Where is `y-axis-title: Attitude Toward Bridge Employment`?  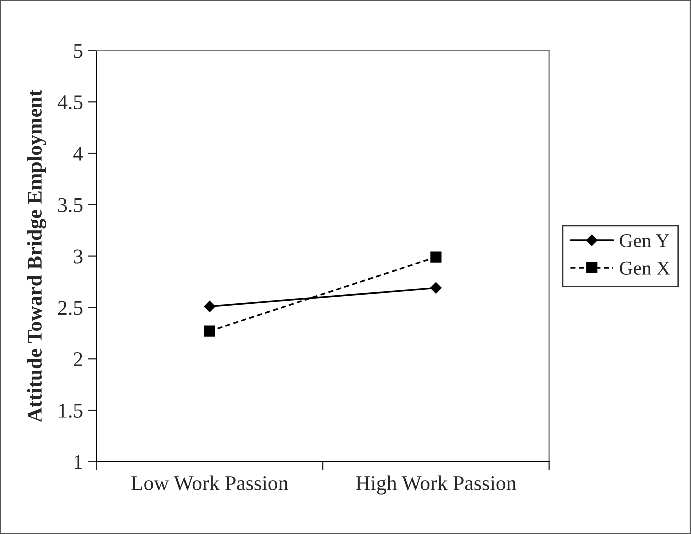 y-axis-title: Attitude Toward Bridge Employment is located at coordinates (36, 256).